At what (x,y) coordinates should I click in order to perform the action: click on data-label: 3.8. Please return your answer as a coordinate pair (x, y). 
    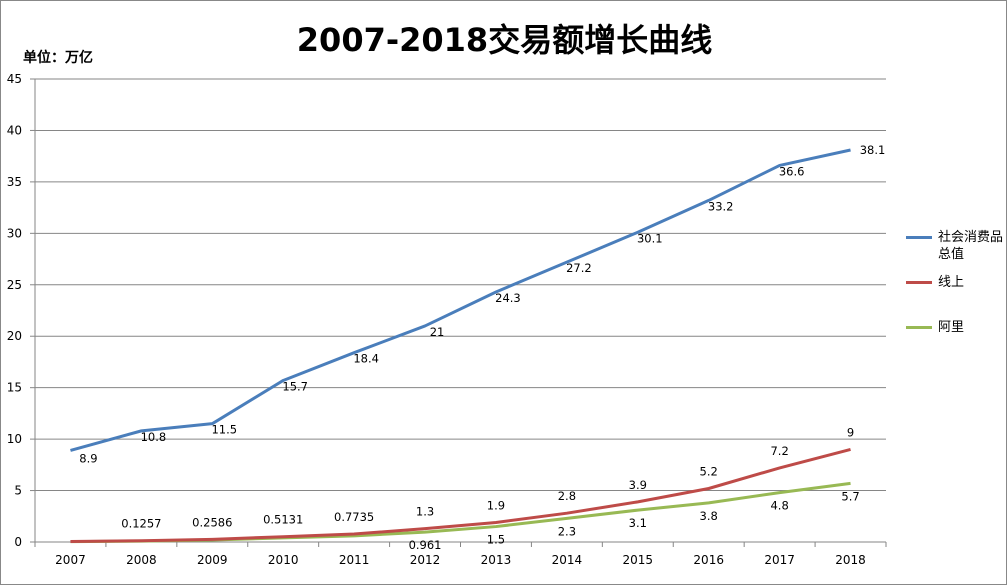
    Looking at the image, I should click on (709, 516).